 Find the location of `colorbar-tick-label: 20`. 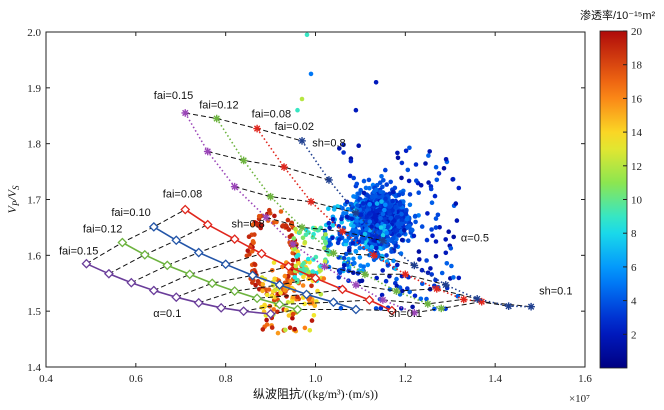

colorbar-tick-label: 20 is located at coordinates (637, 32).